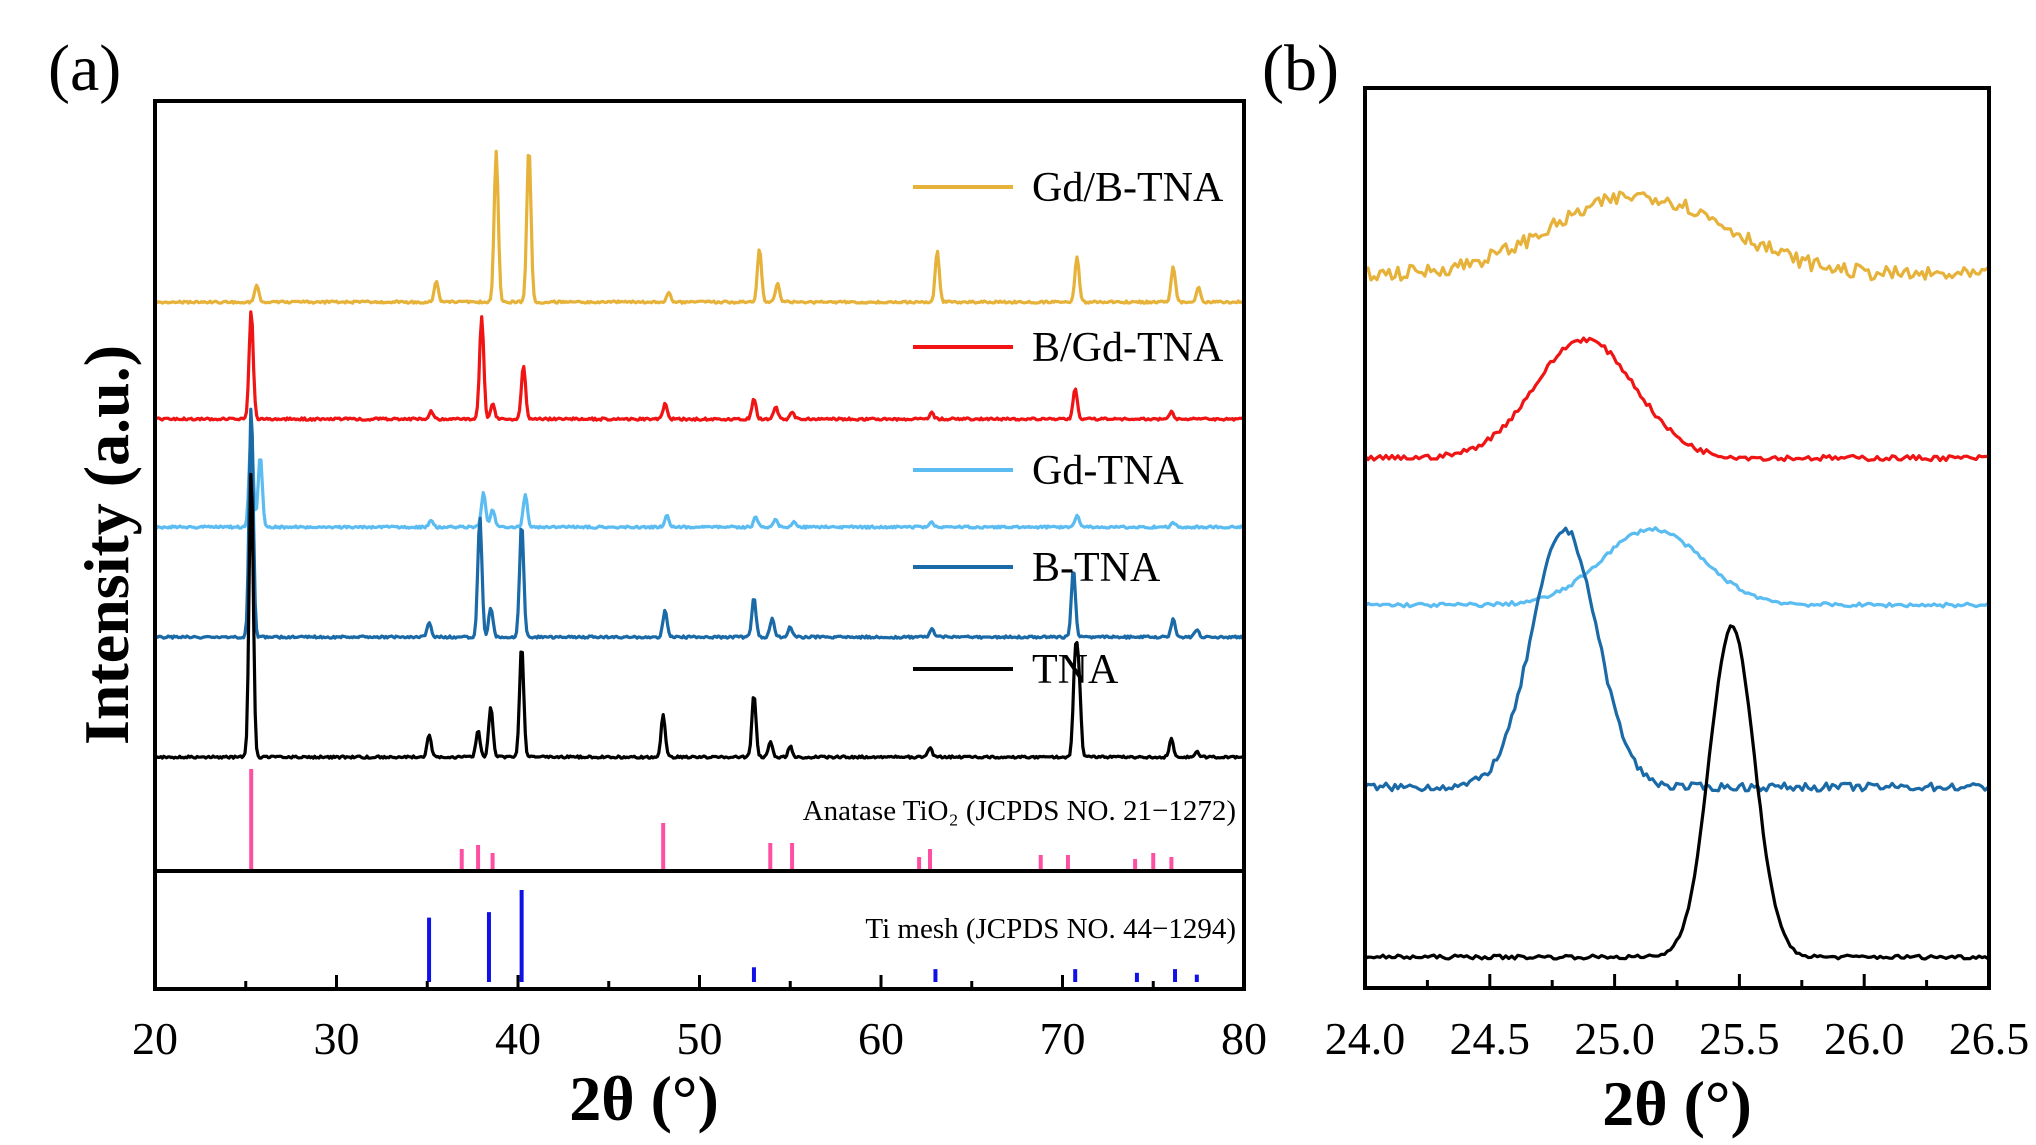  What do you see at coordinates (155, 1038) in the screenshot?
I see `x-tick-label: 20` at bounding box center [155, 1038].